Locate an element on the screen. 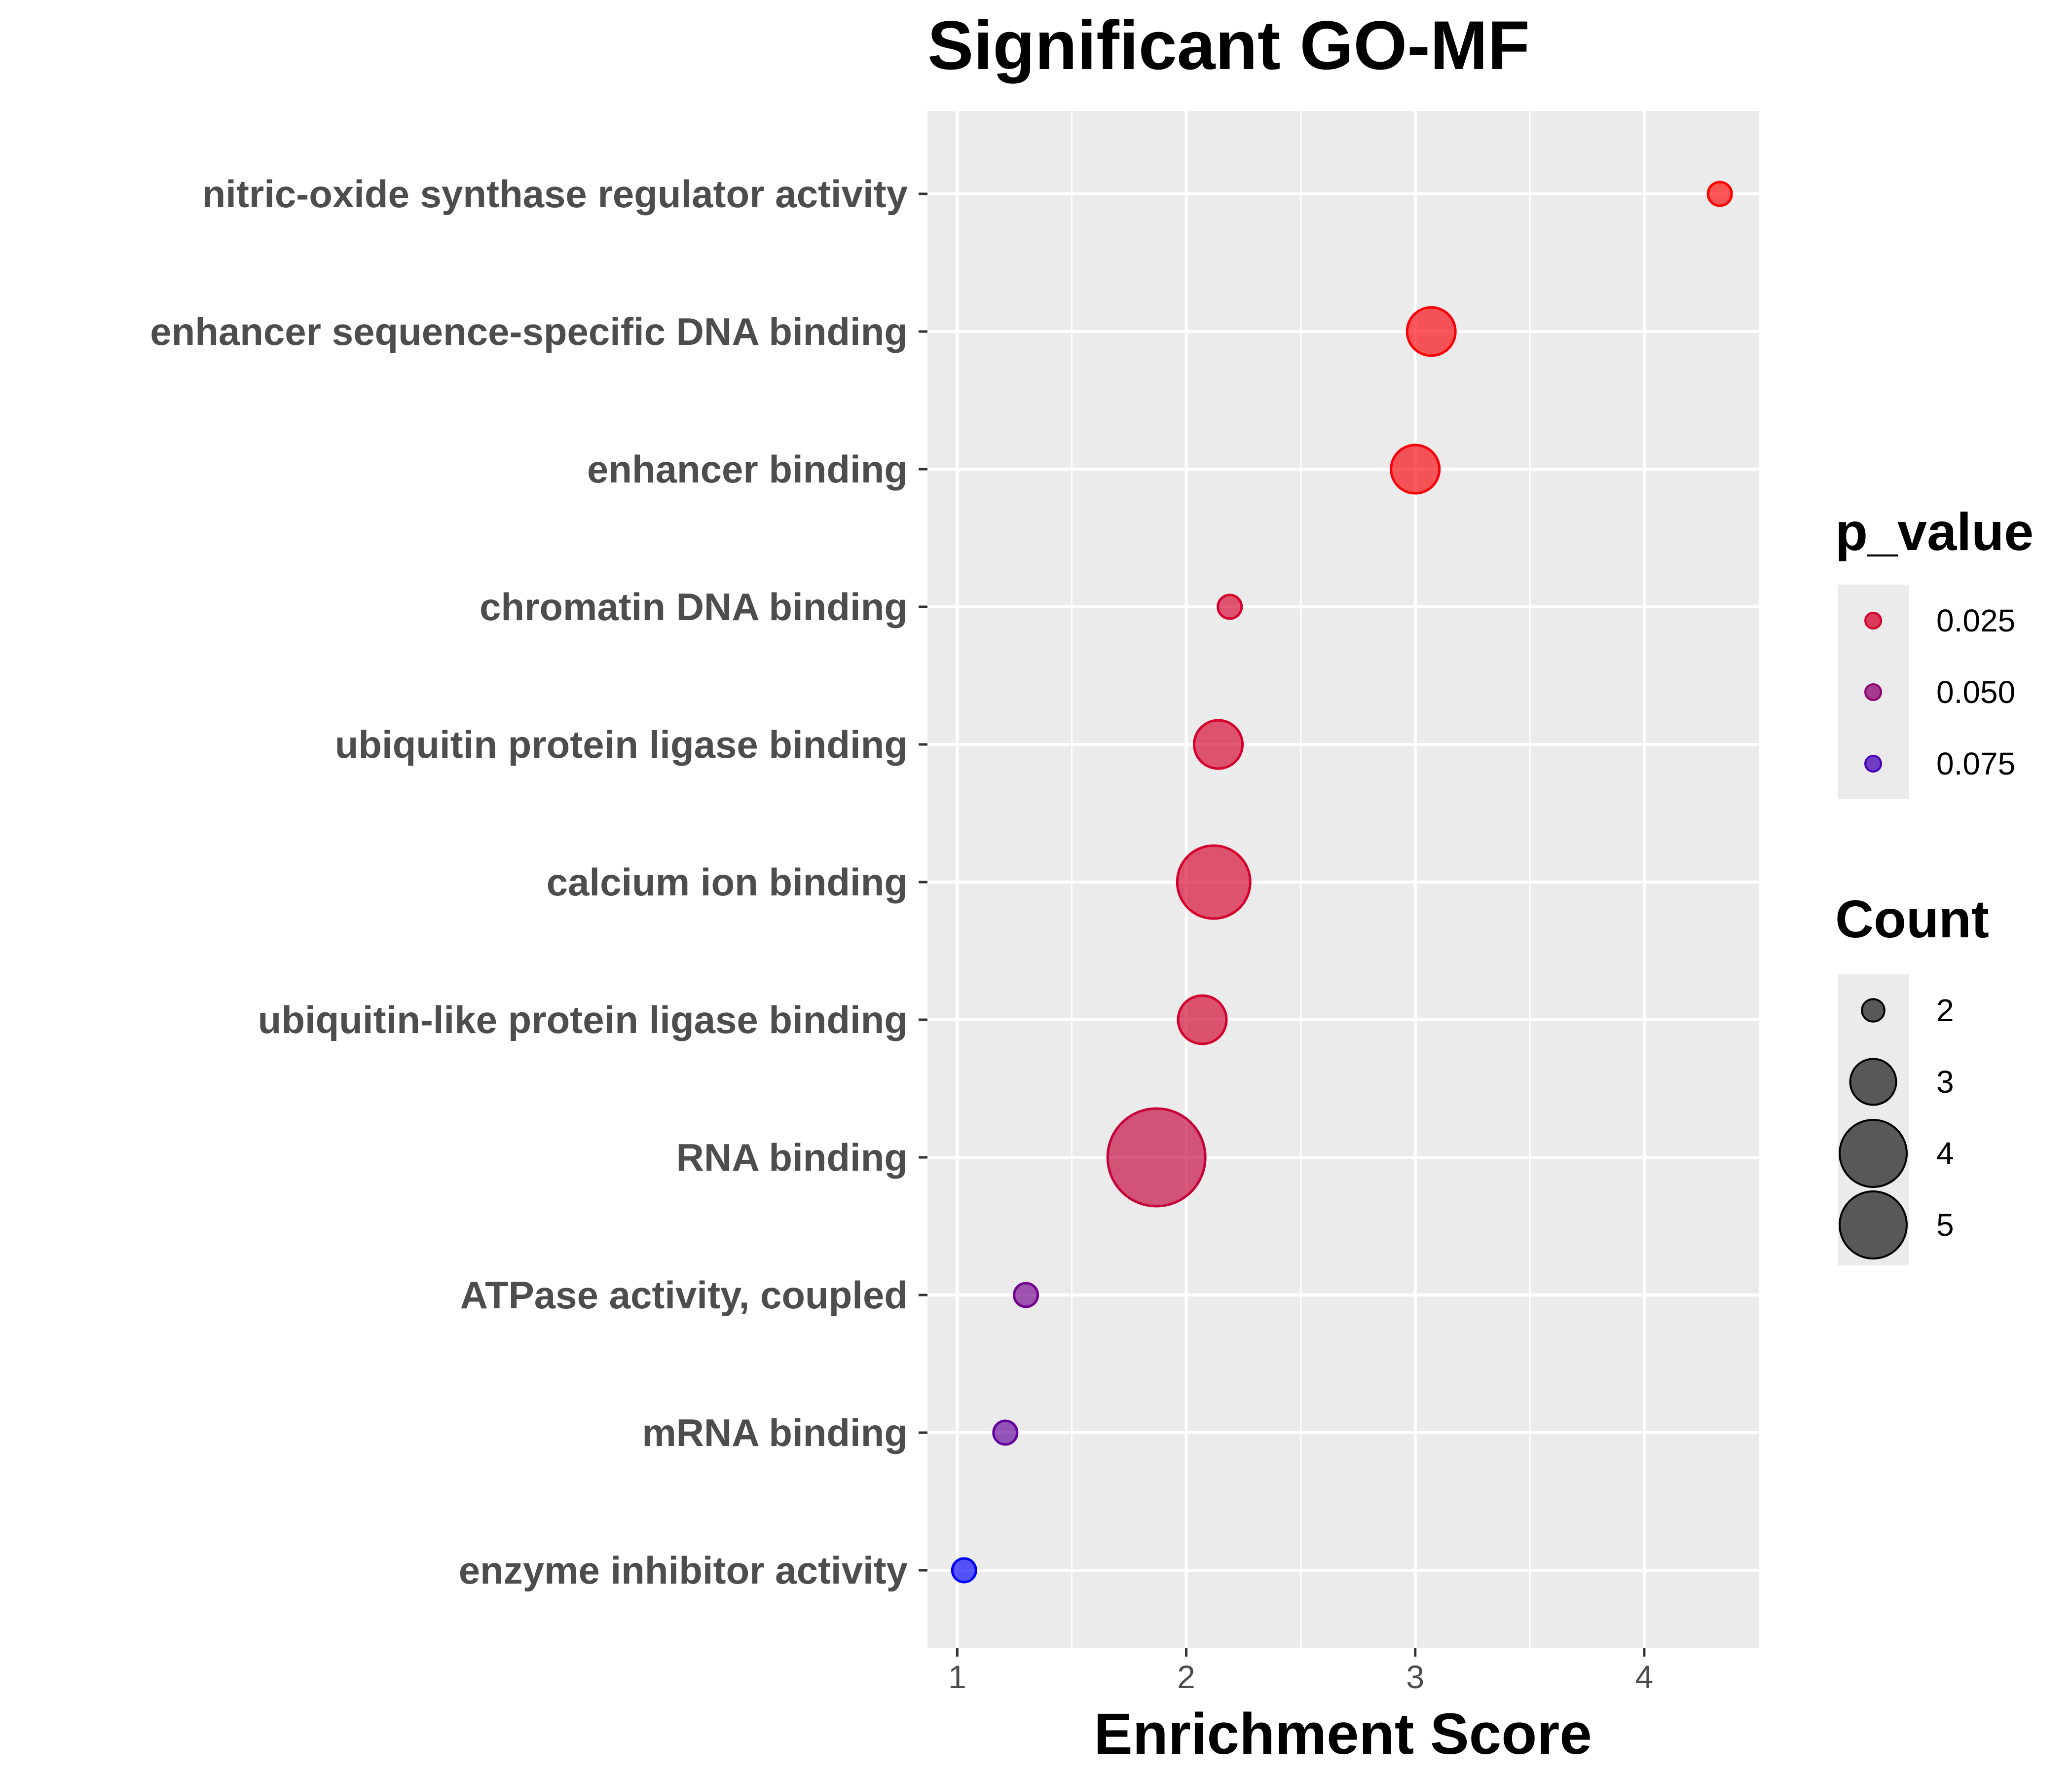 The image size is (2072, 1776). x-tick-label: 2 is located at coordinates (1186, 1677).